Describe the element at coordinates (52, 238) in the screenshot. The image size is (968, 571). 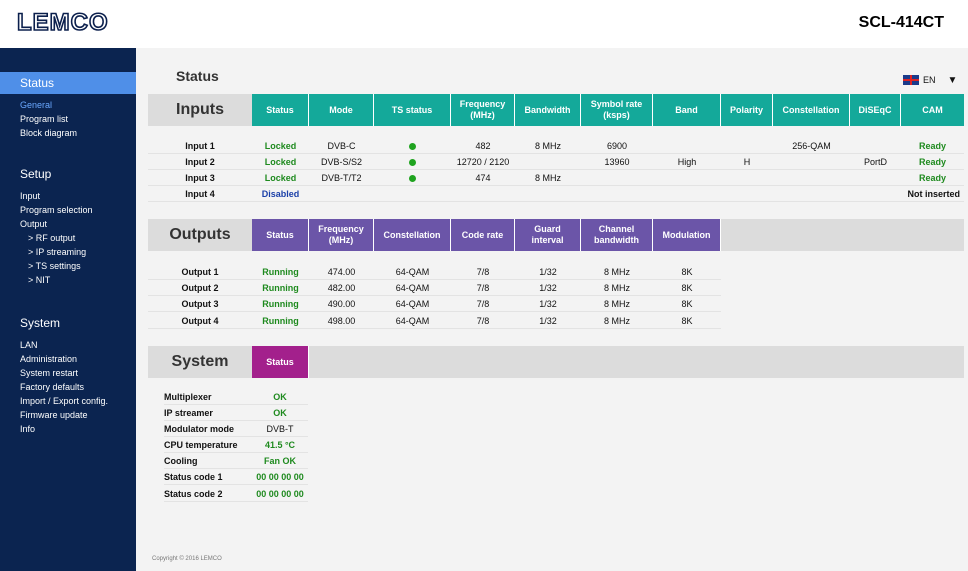
I see `sidebar-item-rf-output: > RF output` at that location.